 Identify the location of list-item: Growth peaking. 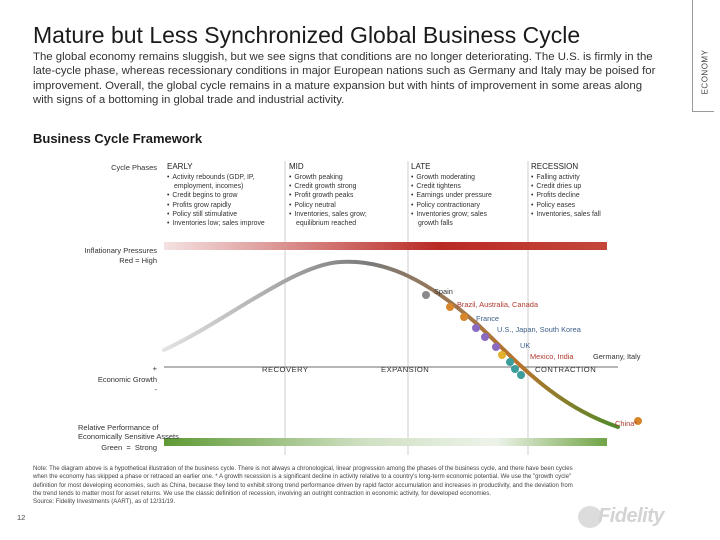
(328, 177).